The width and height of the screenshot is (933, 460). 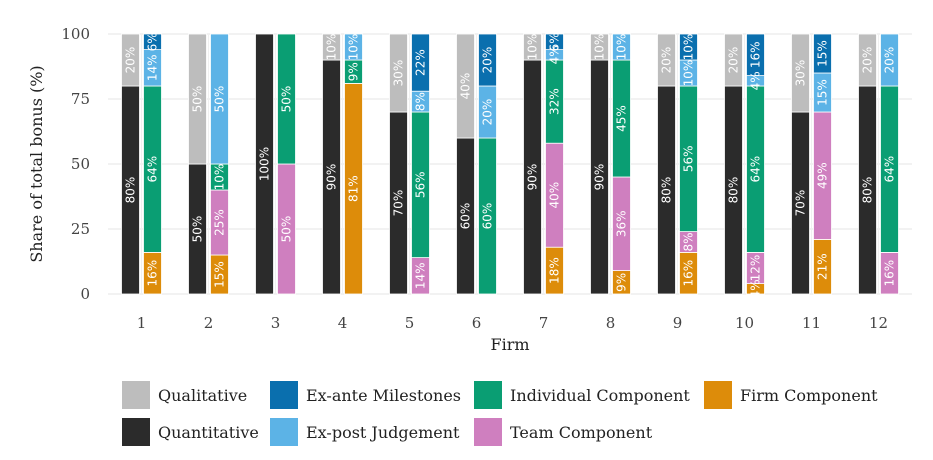 I want to click on y-tick-label: 50, so click(x=80, y=164).